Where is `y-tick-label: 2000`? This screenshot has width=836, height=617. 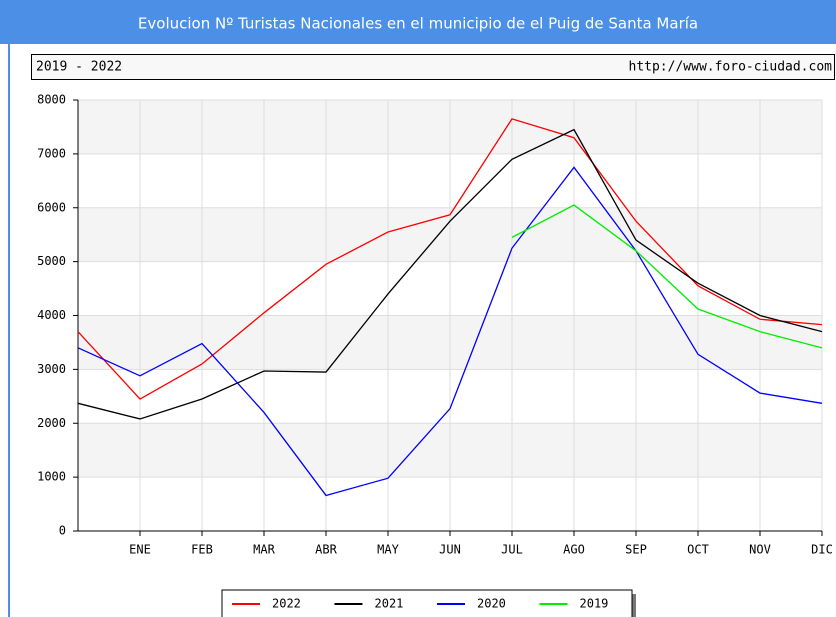
y-tick-label: 2000 is located at coordinates (51, 423).